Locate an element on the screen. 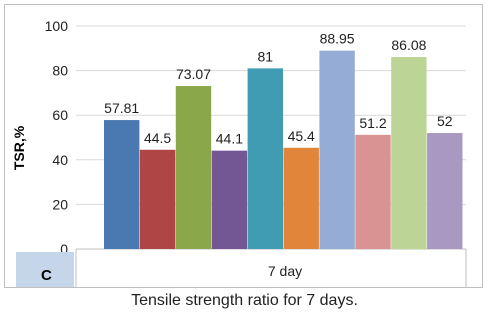 Image resolution: width=489 pixels, height=321 pixels. data-label: 52 is located at coordinates (445, 121).